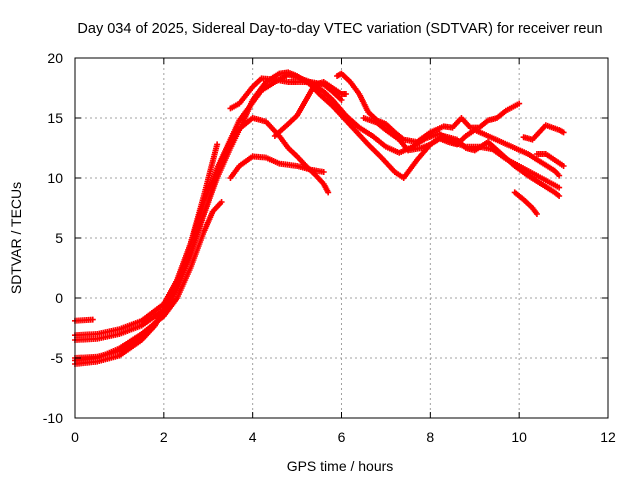  What do you see at coordinates (608, 437) in the screenshot?
I see `x-tick-label: 12` at bounding box center [608, 437].